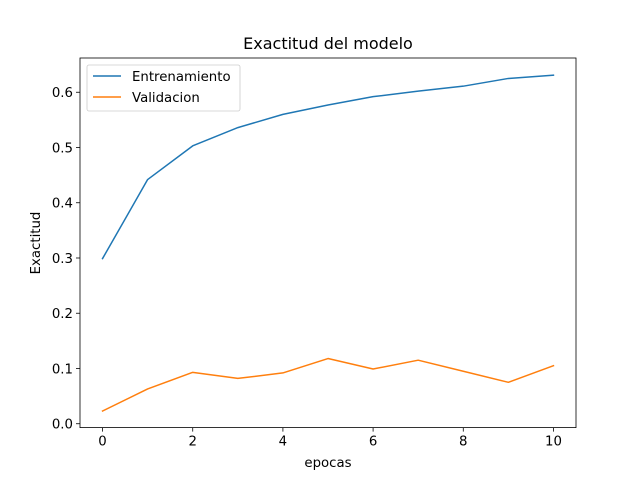  I want to click on x-tick-label: 10, so click(553, 442).